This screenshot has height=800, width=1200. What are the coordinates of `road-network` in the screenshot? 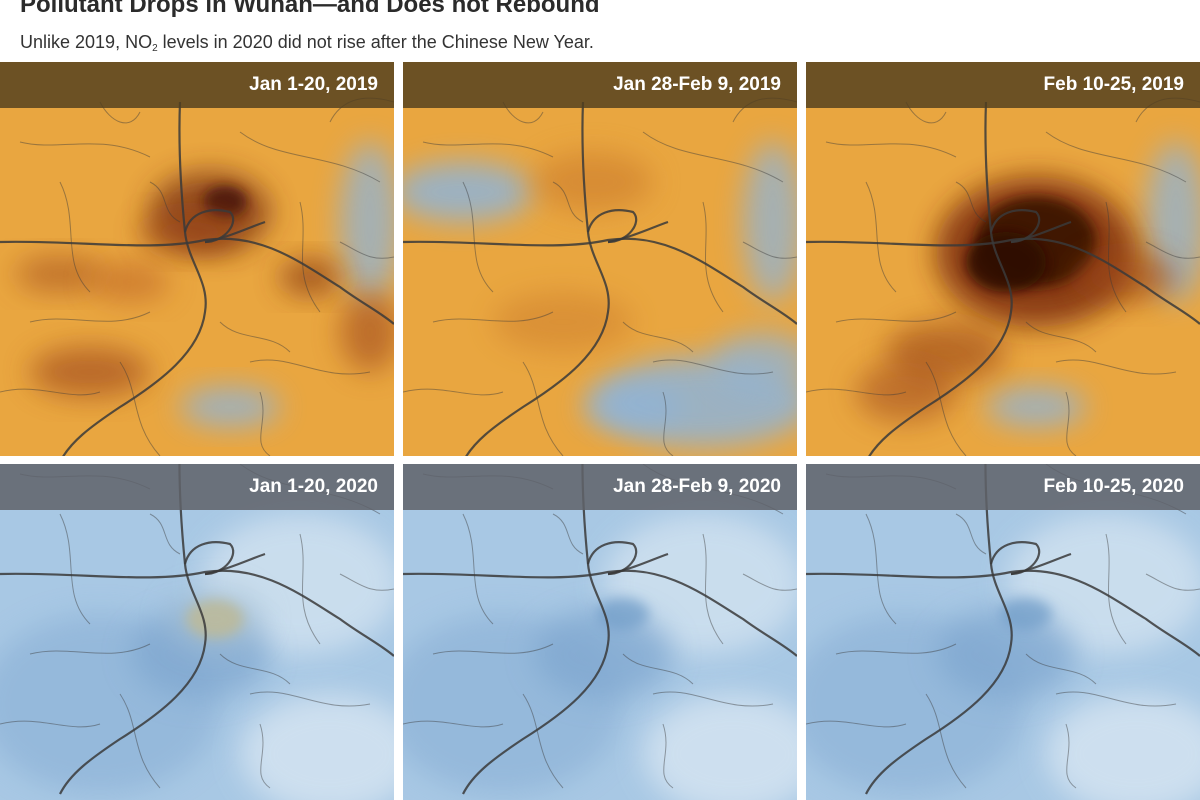 It's located at (1003, 629).